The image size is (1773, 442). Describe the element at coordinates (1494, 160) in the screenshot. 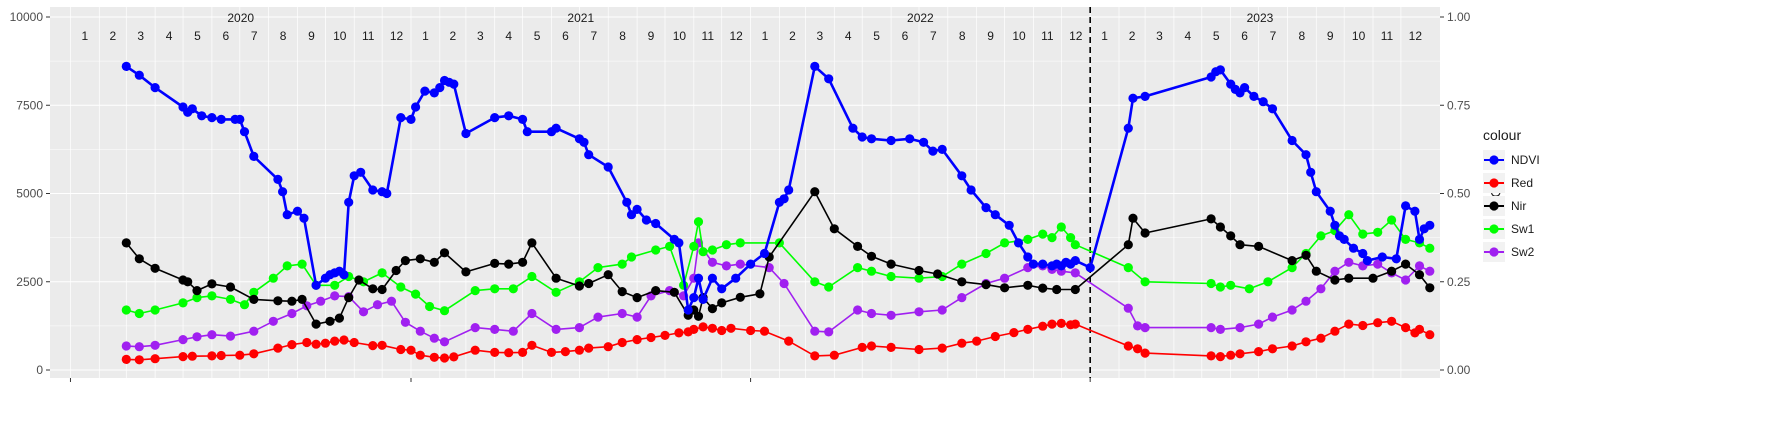

I see `legend-key-point` at that location.